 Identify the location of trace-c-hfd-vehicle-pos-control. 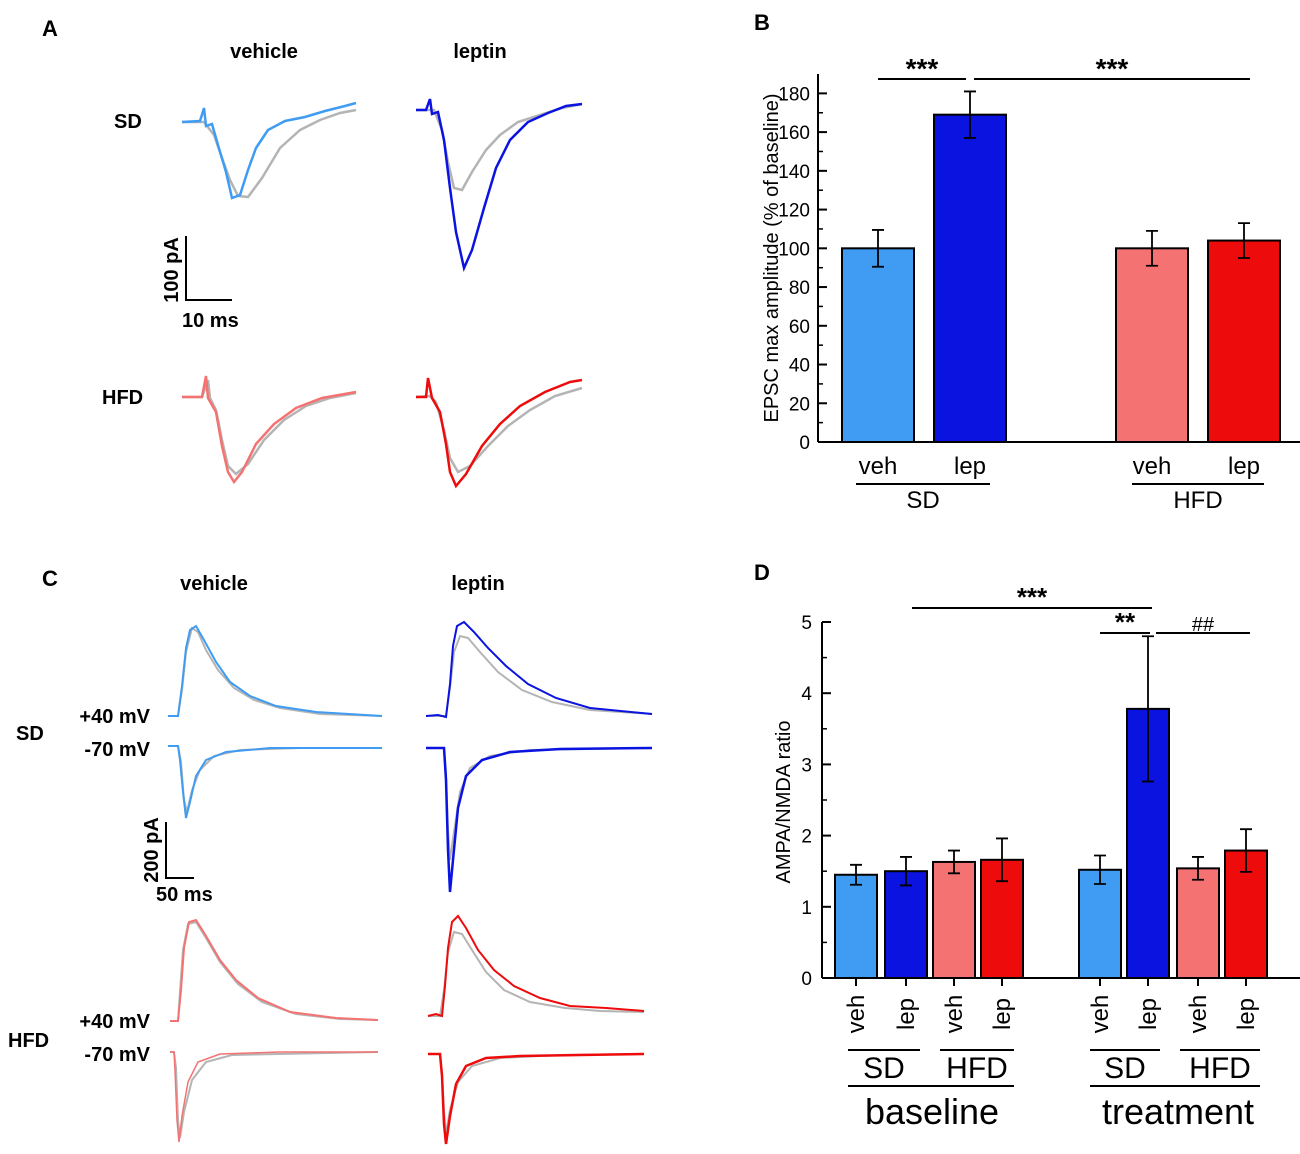
(274, 971).